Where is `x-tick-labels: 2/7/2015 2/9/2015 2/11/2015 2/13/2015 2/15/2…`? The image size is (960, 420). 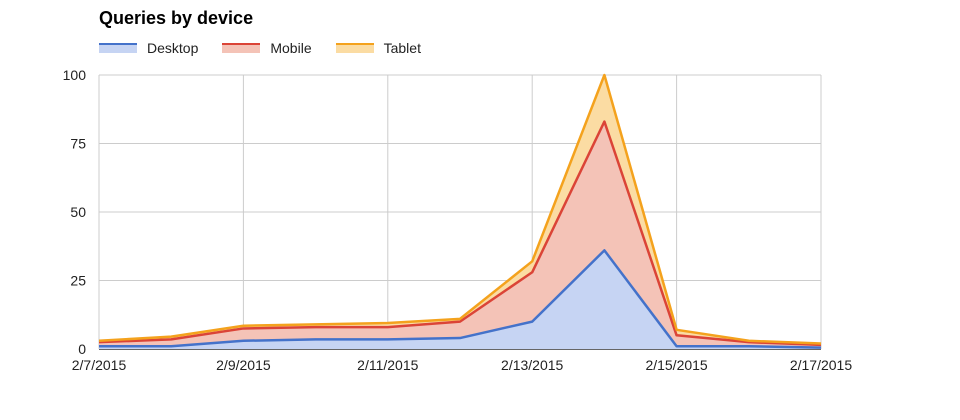 x-tick-labels: 2/7/2015 2/9/2015 2/11/2015 2/13/2015 2/15/2… is located at coordinates (462, 365).